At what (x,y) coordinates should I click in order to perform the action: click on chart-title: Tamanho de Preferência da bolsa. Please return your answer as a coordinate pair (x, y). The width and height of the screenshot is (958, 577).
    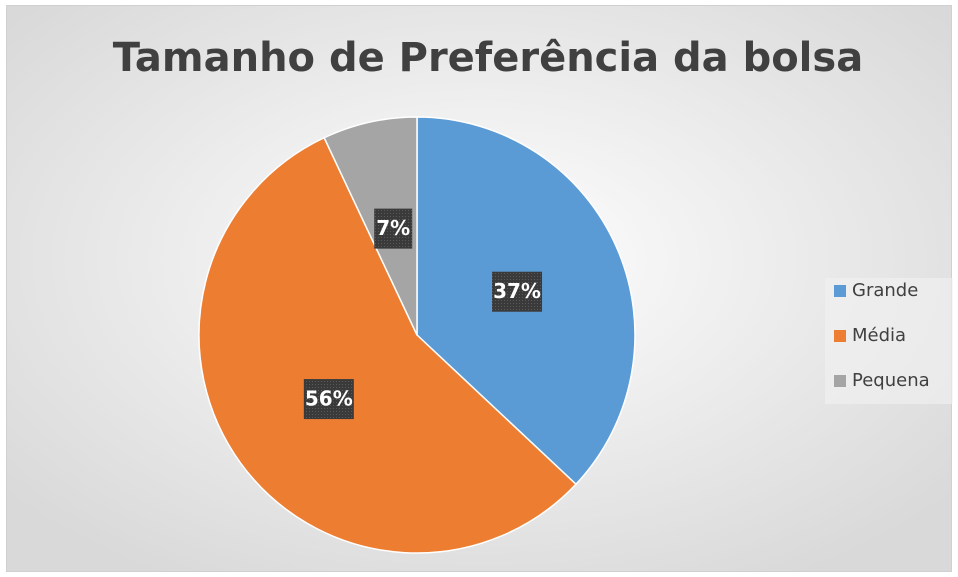
    Looking at the image, I should click on (488, 58).